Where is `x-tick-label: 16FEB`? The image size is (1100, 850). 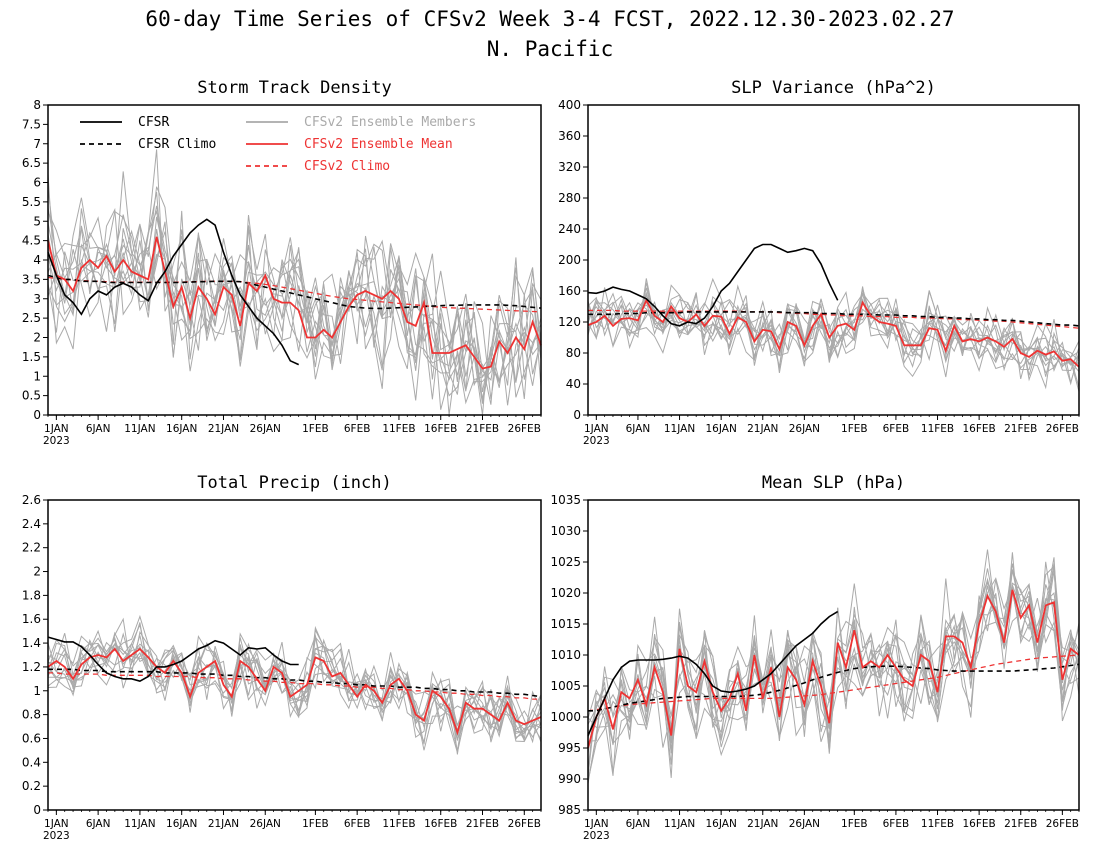 x-tick-label: 16FEB is located at coordinates (979, 824).